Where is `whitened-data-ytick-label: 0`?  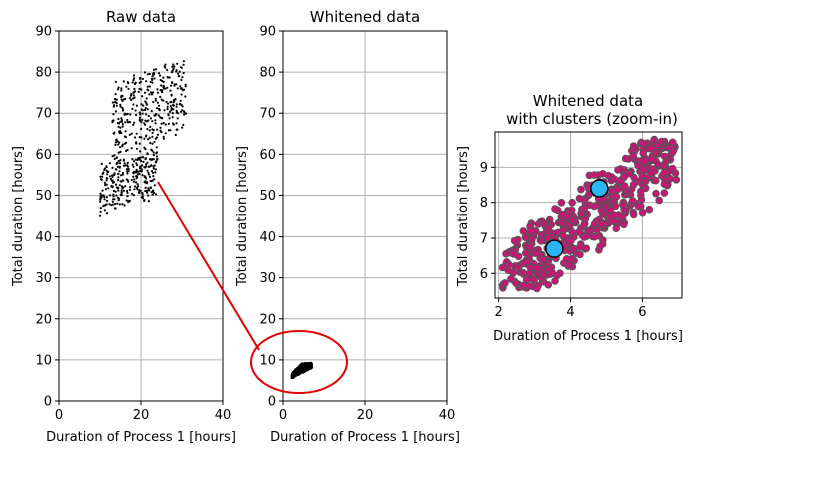
whitened-data-ytick-label: 0 is located at coordinates (272, 402).